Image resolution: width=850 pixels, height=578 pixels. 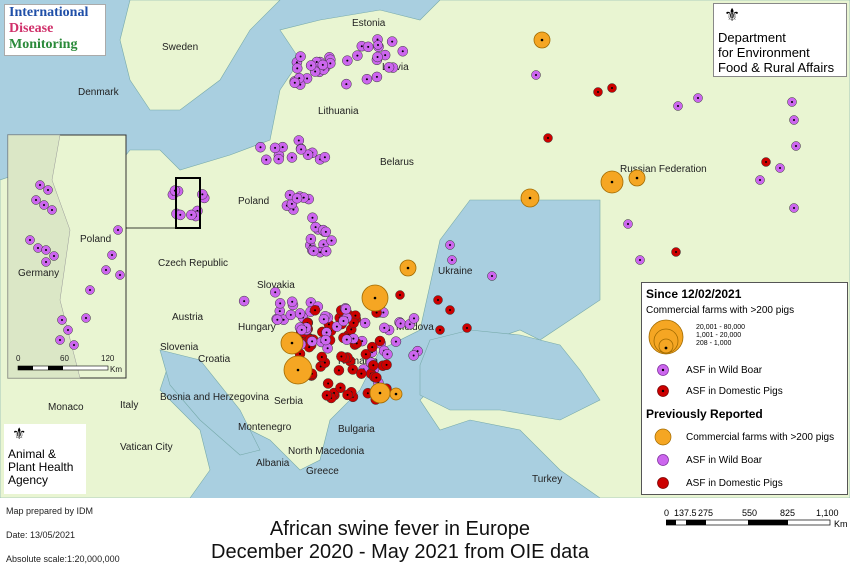 What do you see at coordinates (288, 401) in the screenshot?
I see `label-serbia: Serbia` at bounding box center [288, 401].